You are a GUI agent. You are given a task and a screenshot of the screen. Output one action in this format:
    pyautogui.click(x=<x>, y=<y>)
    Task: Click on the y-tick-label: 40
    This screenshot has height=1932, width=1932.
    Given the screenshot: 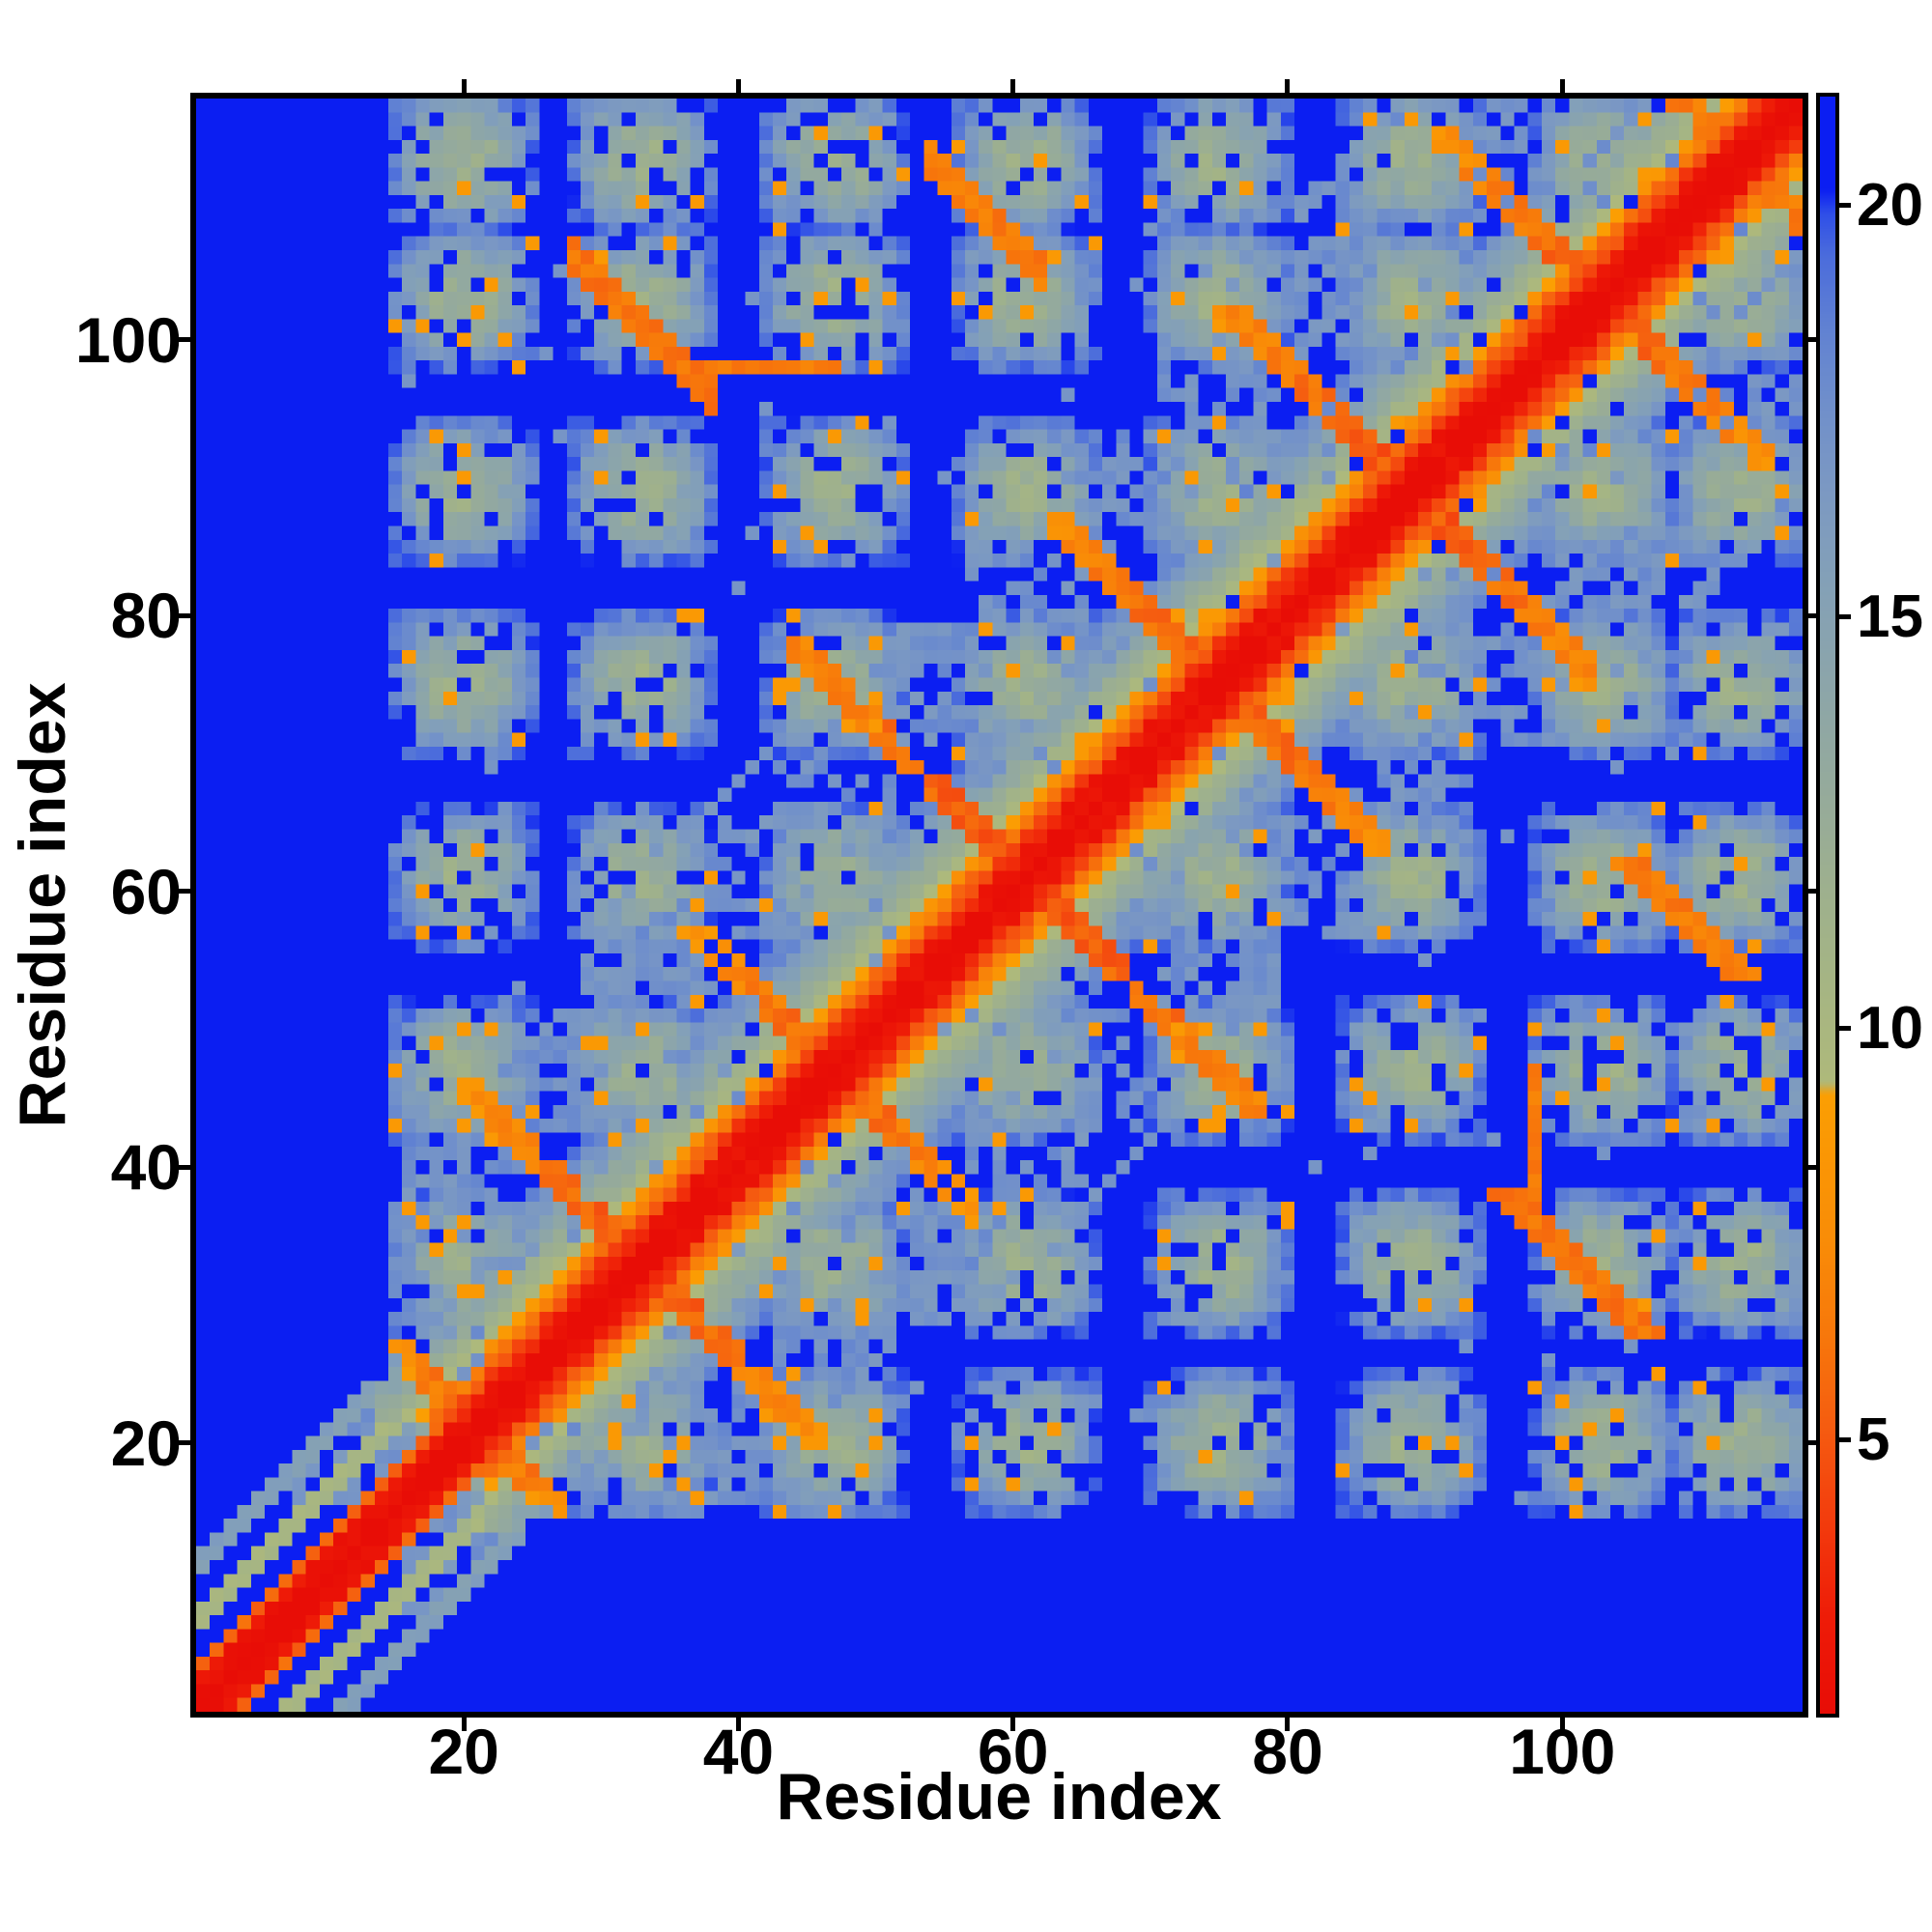 What is the action you would take?
    pyautogui.click(x=146, y=1167)
    